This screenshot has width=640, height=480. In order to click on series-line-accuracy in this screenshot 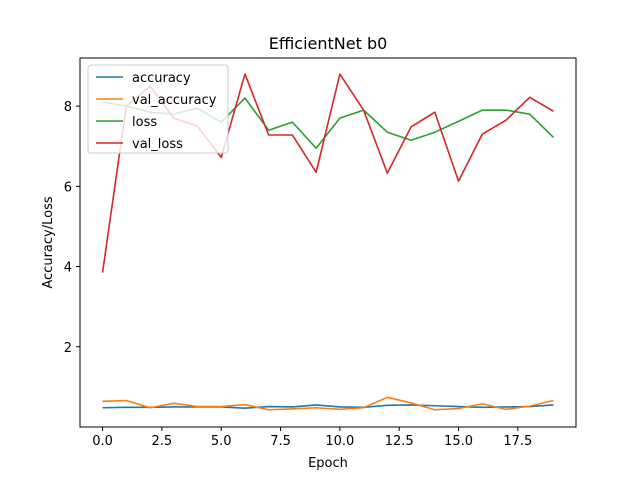, I will do `click(328, 406)`.